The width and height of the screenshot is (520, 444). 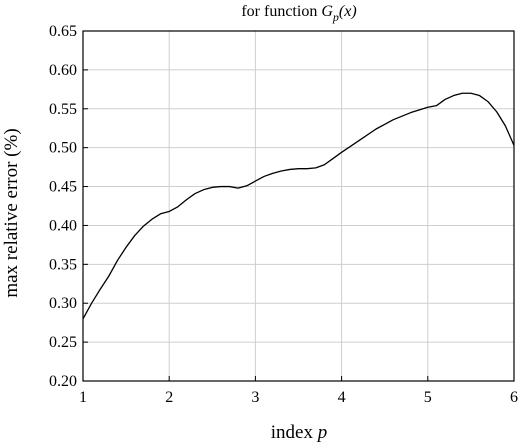 I want to click on x-tick-label: 6, so click(x=514, y=397).